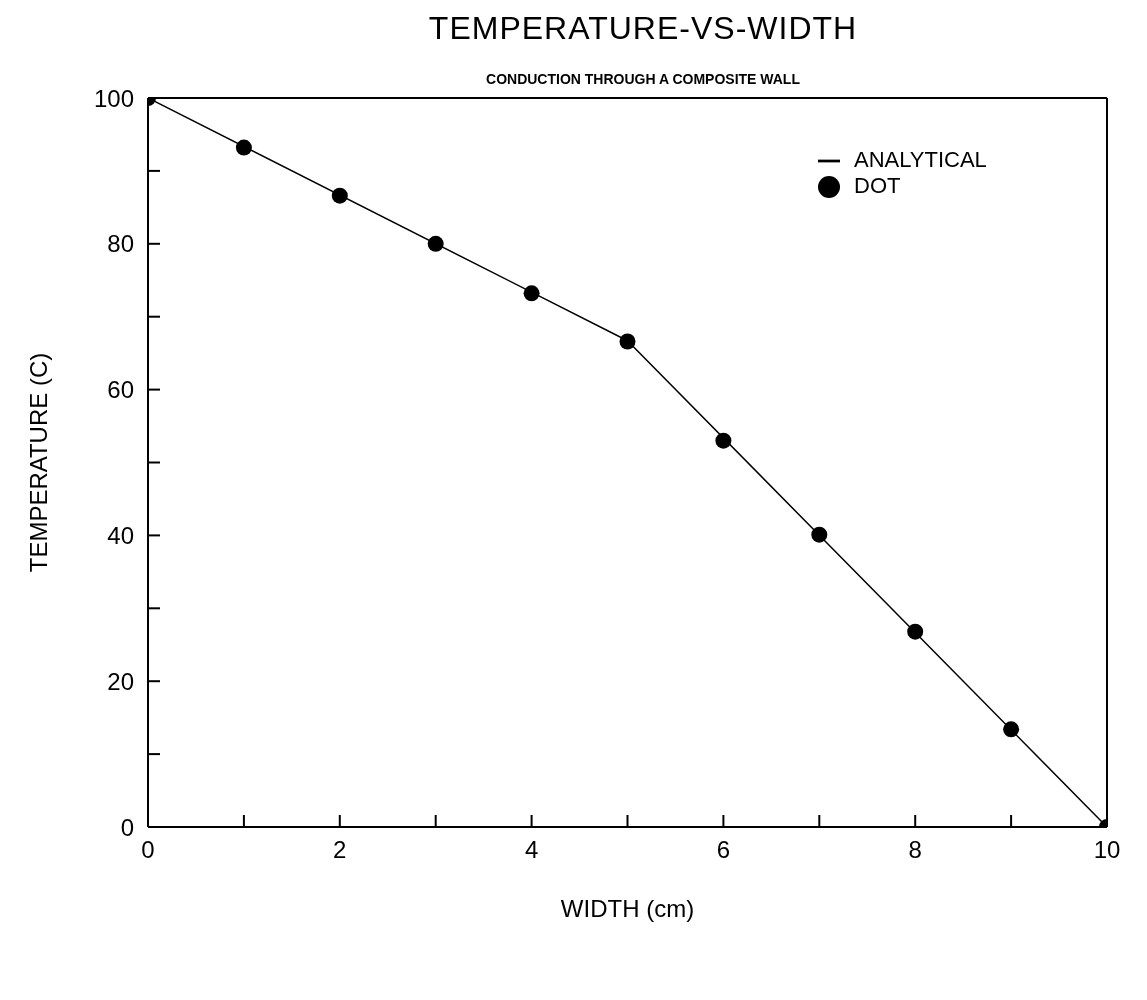 The image size is (1147, 1000). What do you see at coordinates (643, 79) in the screenshot?
I see `chart-subtitle: CONDUCTION THROUGH A COMPOSITE WALL` at bounding box center [643, 79].